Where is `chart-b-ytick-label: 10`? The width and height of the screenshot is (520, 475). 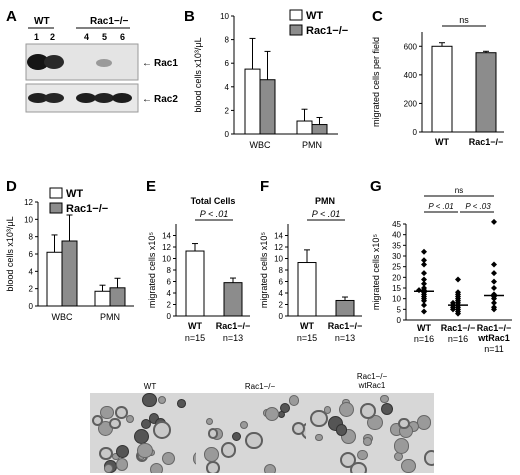 chart-b-ytick-label: 10 is located at coordinates (224, 16).